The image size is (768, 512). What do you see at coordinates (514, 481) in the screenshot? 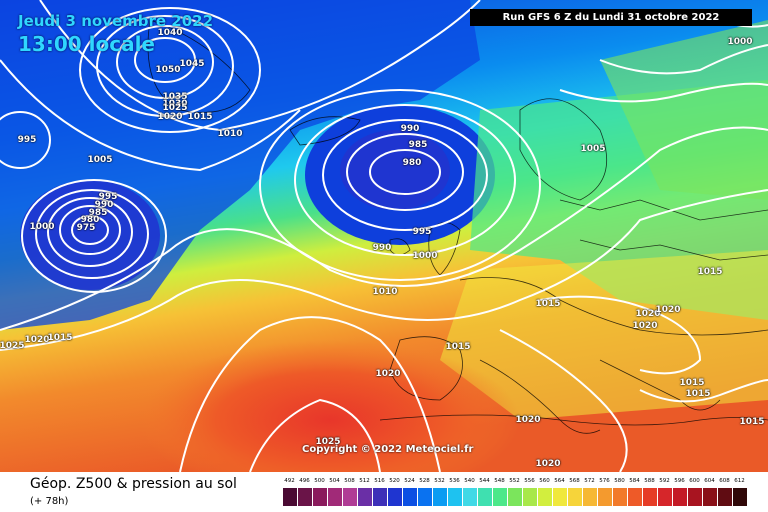
I see `legend-value-552: 552` at bounding box center [514, 481].